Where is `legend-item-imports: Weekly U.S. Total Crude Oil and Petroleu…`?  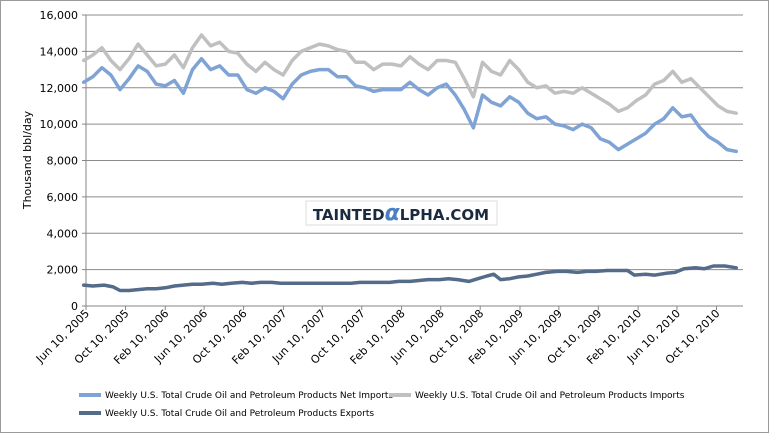
legend-item-imports: Weekly U.S. Total Crude Oil and Petroleu… is located at coordinates (537, 396).